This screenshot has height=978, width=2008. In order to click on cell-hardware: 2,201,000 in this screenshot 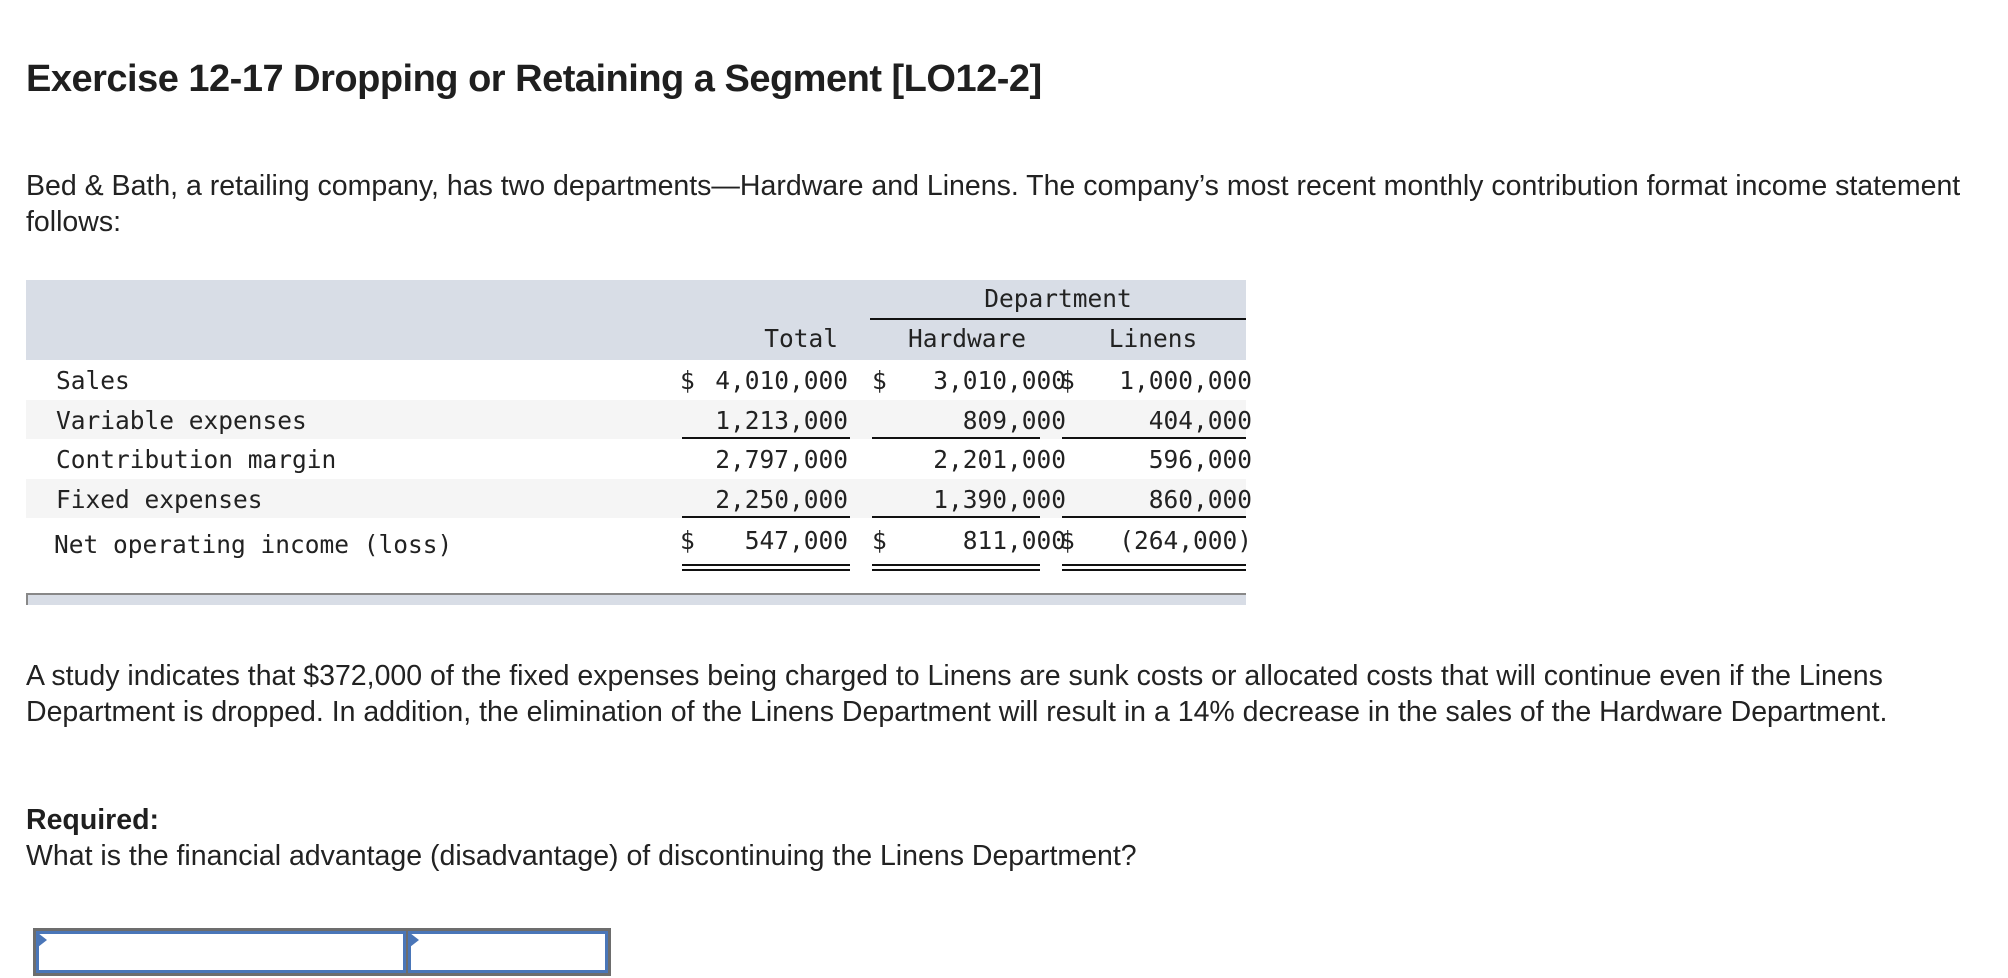, I will do `click(999, 459)`.